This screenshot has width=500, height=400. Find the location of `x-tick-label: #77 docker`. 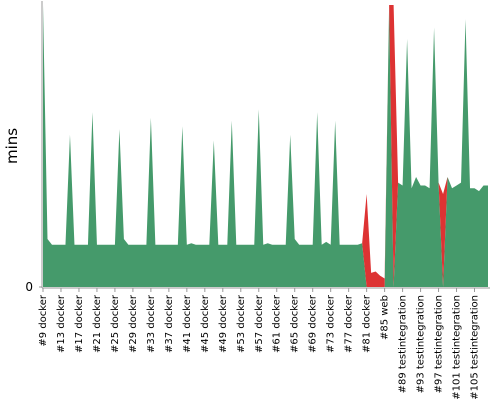

x-tick-label: #77 docker is located at coordinates (349, 323).